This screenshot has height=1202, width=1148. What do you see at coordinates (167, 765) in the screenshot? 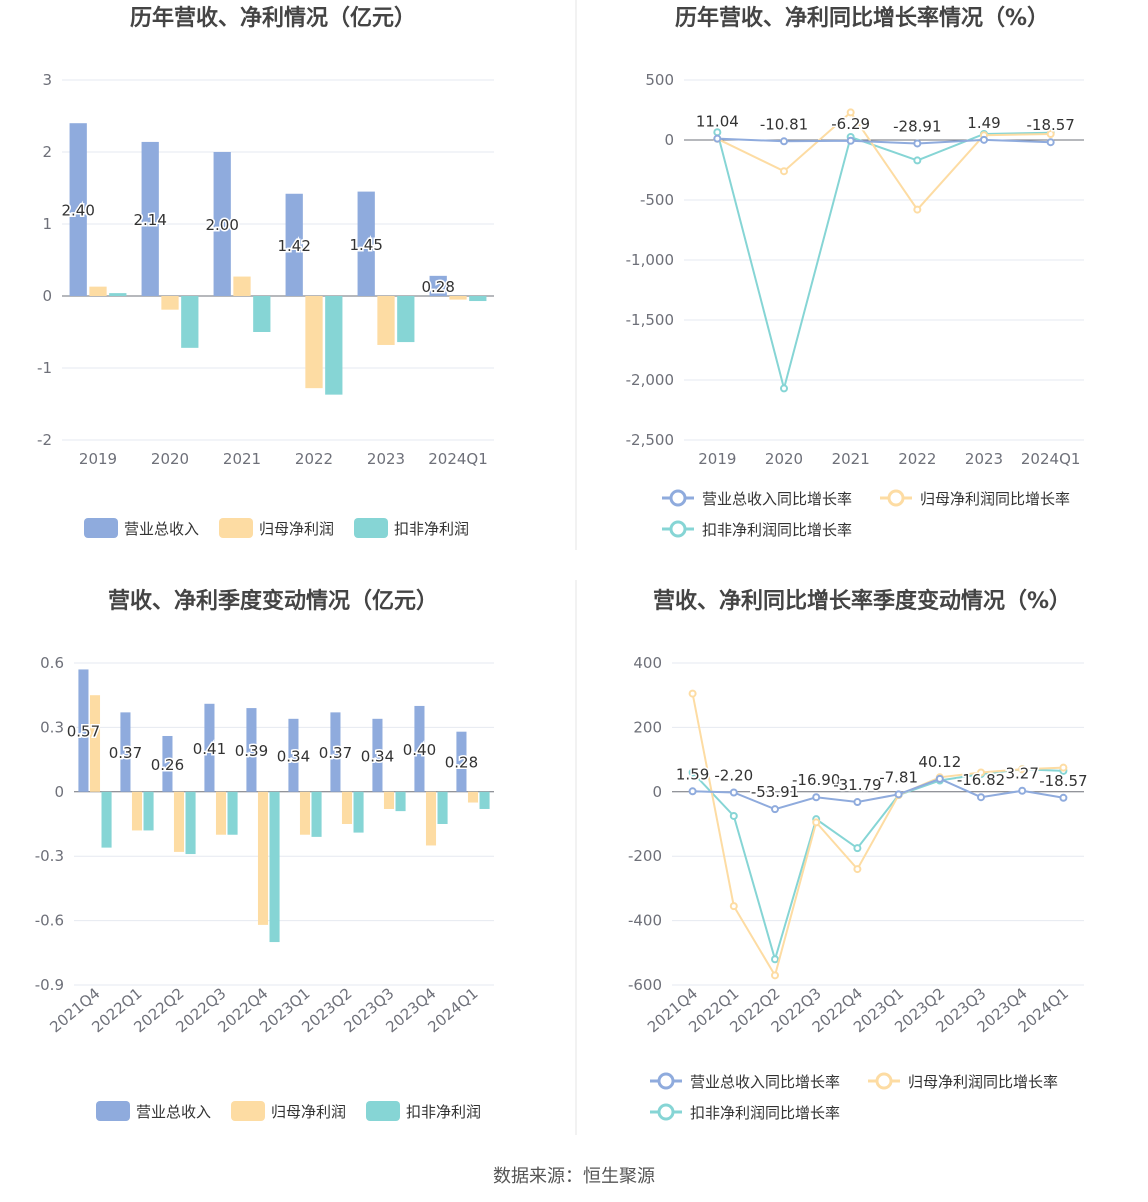
I see `data-label: 0.26` at bounding box center [167, 765].